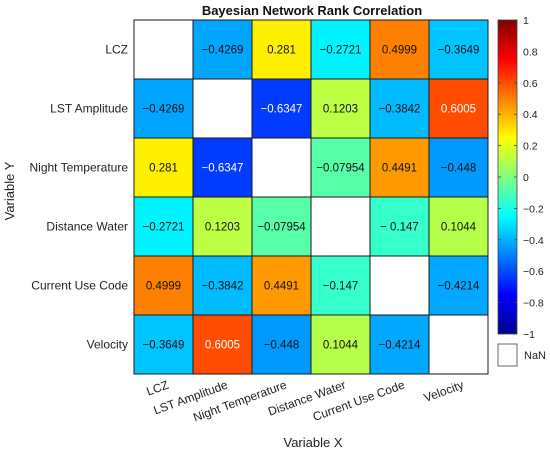  Describe the element at coordinates (89, 109) in the screenshot. I see `y-tick-label: LST Amplitude` at that location.